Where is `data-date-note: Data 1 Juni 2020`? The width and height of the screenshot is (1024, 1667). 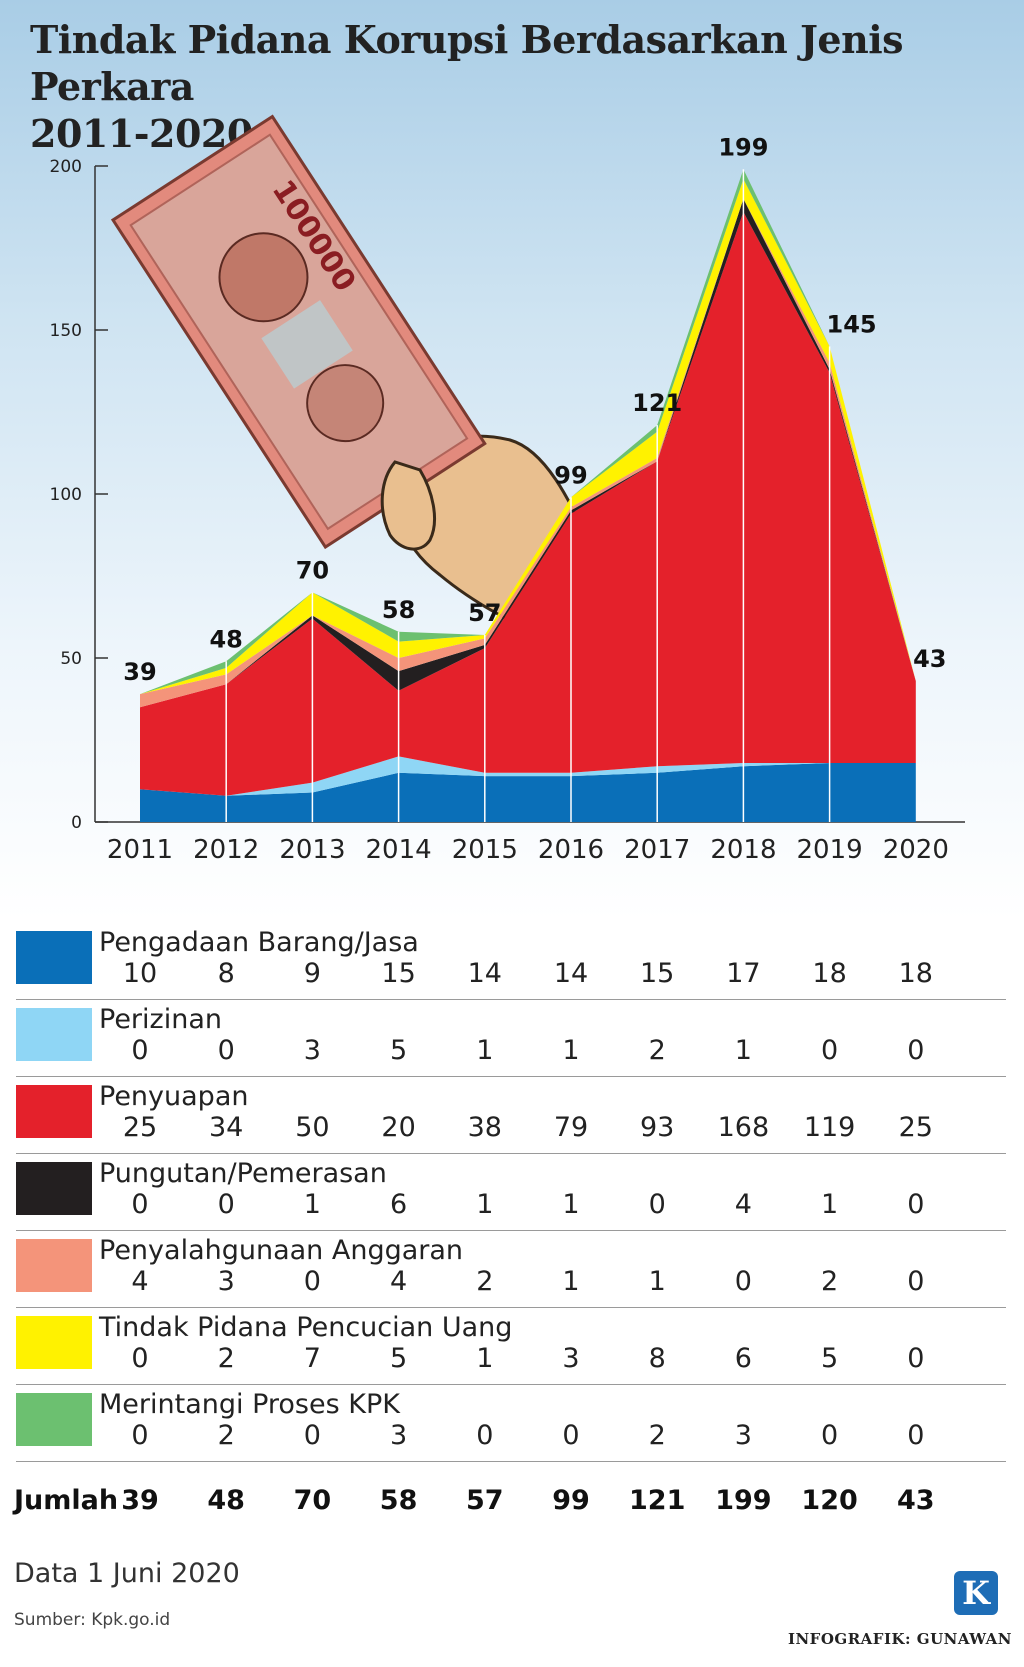 data-date-note: Data 1 Juni 2020 is located at coordinates (127, 1573).